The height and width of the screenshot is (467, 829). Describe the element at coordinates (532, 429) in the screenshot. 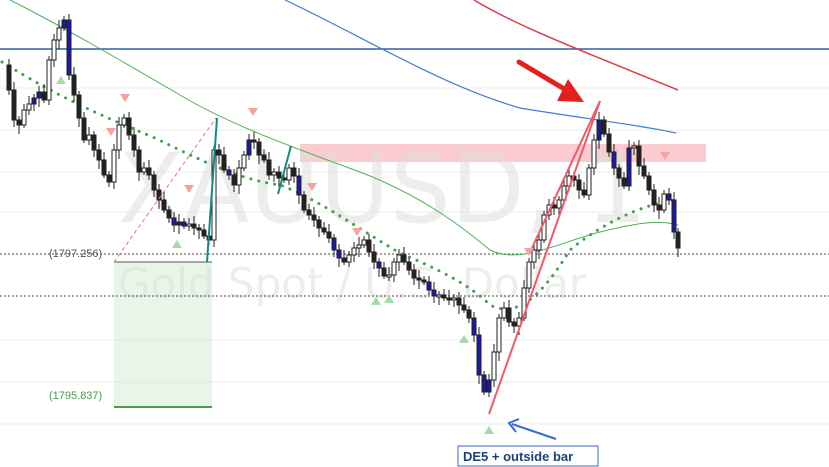

I see `blue-arrow` at that location.